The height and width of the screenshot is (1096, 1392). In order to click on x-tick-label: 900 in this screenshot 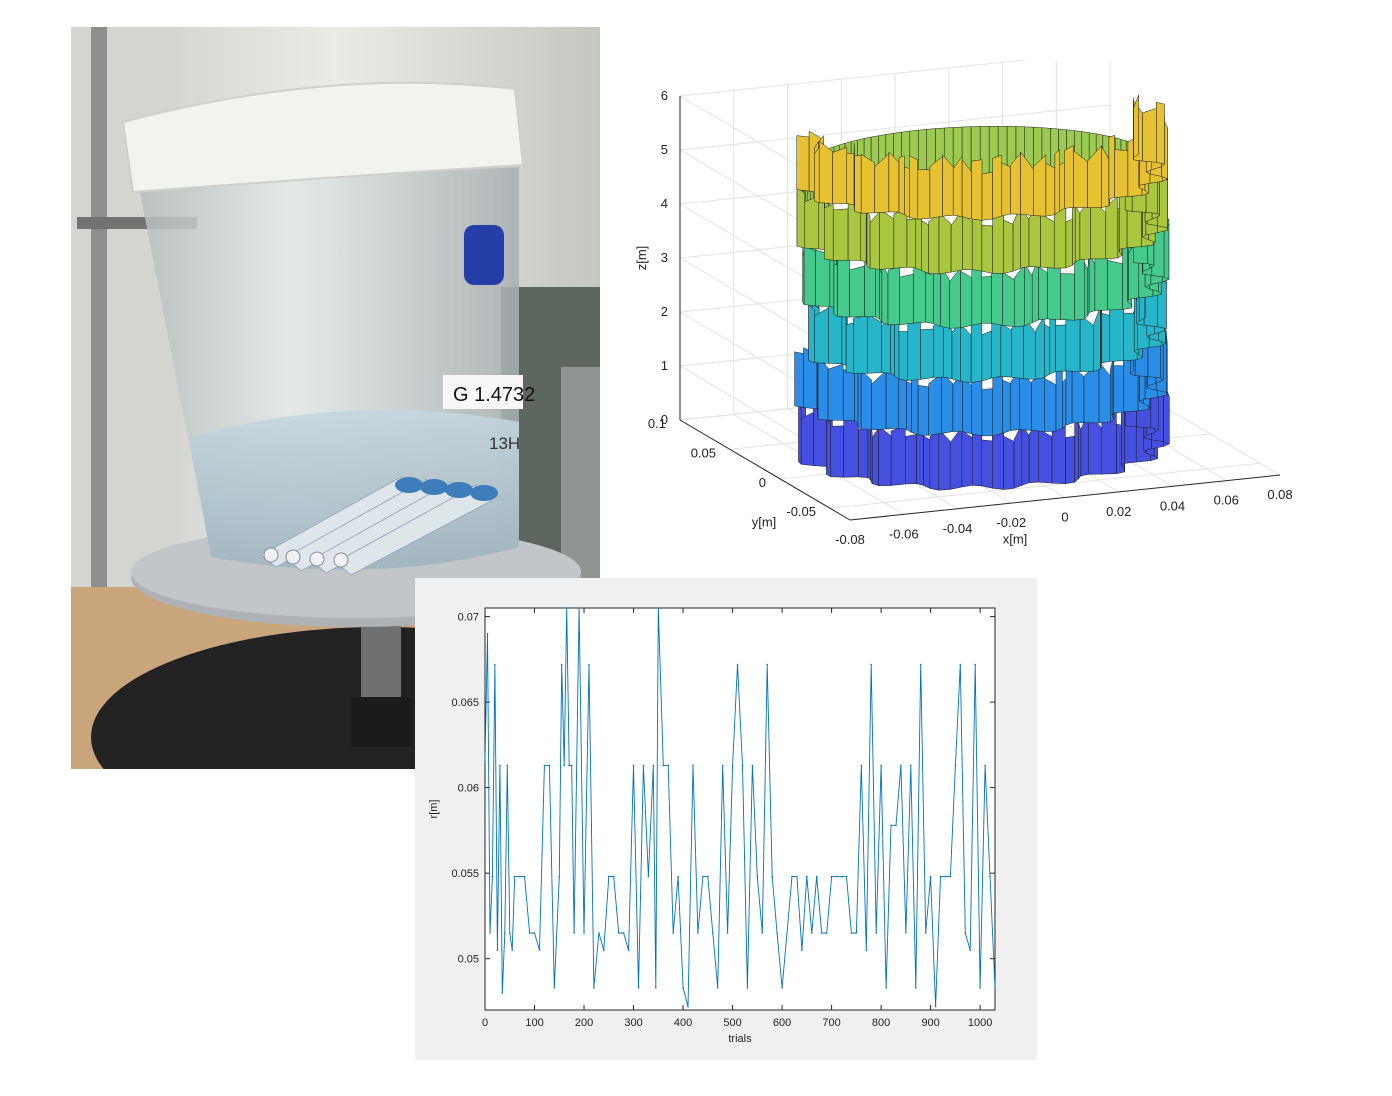, I will do `click(930, 1023)`.